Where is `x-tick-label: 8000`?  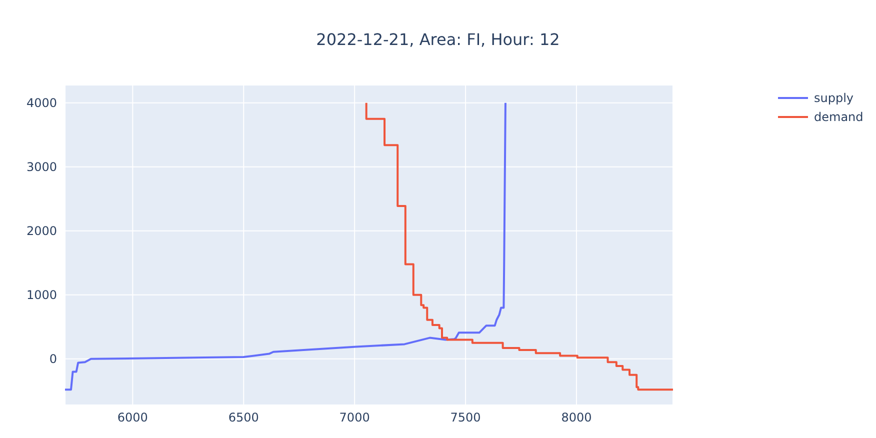
x-tick-label: 8000 is located at coordinates (576, 417).